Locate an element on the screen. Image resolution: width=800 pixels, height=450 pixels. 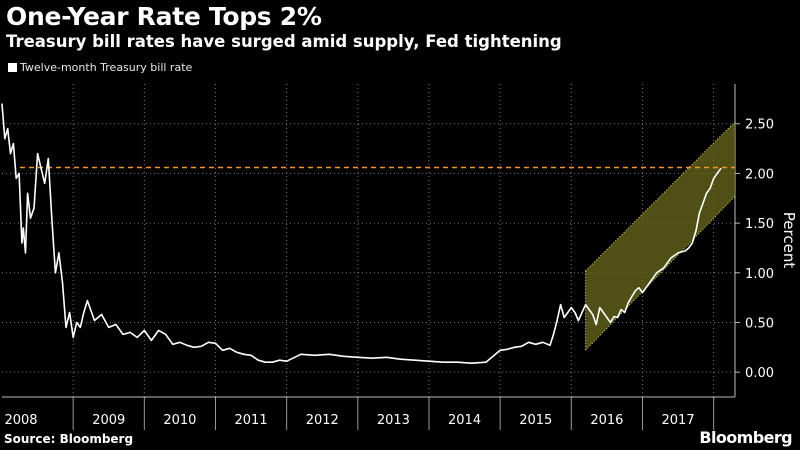
x-tick-label: 2013 is located at coordinates (393, 420).